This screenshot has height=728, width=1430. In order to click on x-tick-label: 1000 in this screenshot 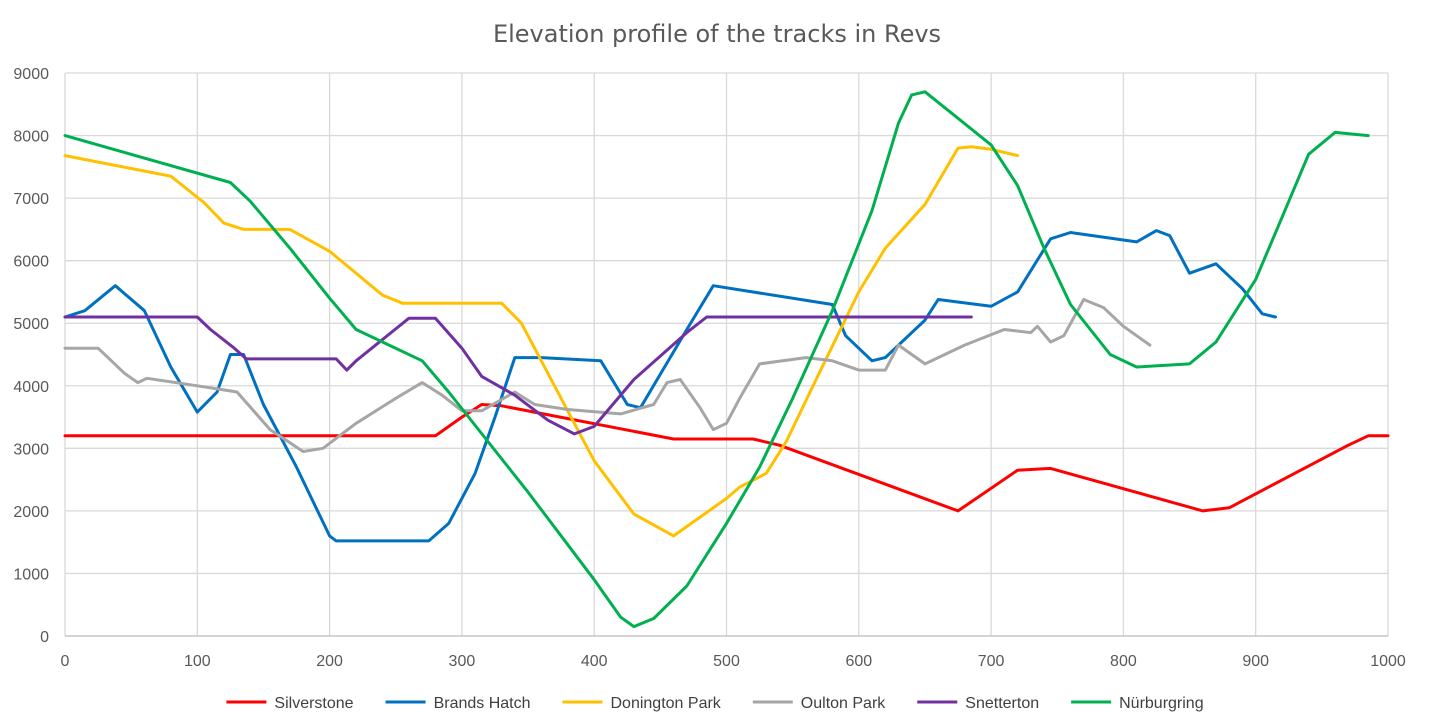, I will do `click(1388, 661)`.